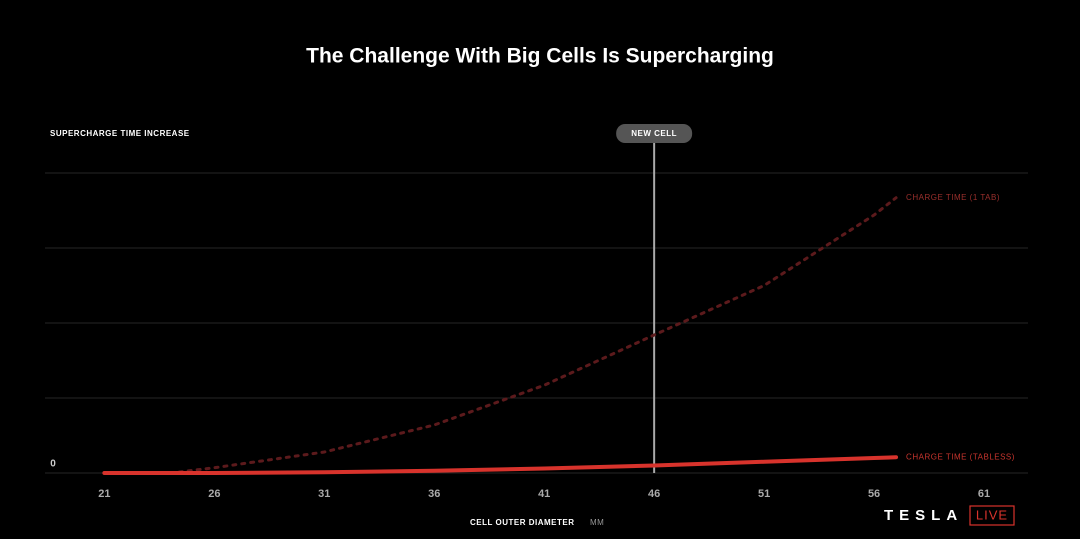 The width and height of the screenshot is (1080, 539). Describe the element at coordinates (923, 515) in the screenshot. I see `logo-text: TESLA` at that location.